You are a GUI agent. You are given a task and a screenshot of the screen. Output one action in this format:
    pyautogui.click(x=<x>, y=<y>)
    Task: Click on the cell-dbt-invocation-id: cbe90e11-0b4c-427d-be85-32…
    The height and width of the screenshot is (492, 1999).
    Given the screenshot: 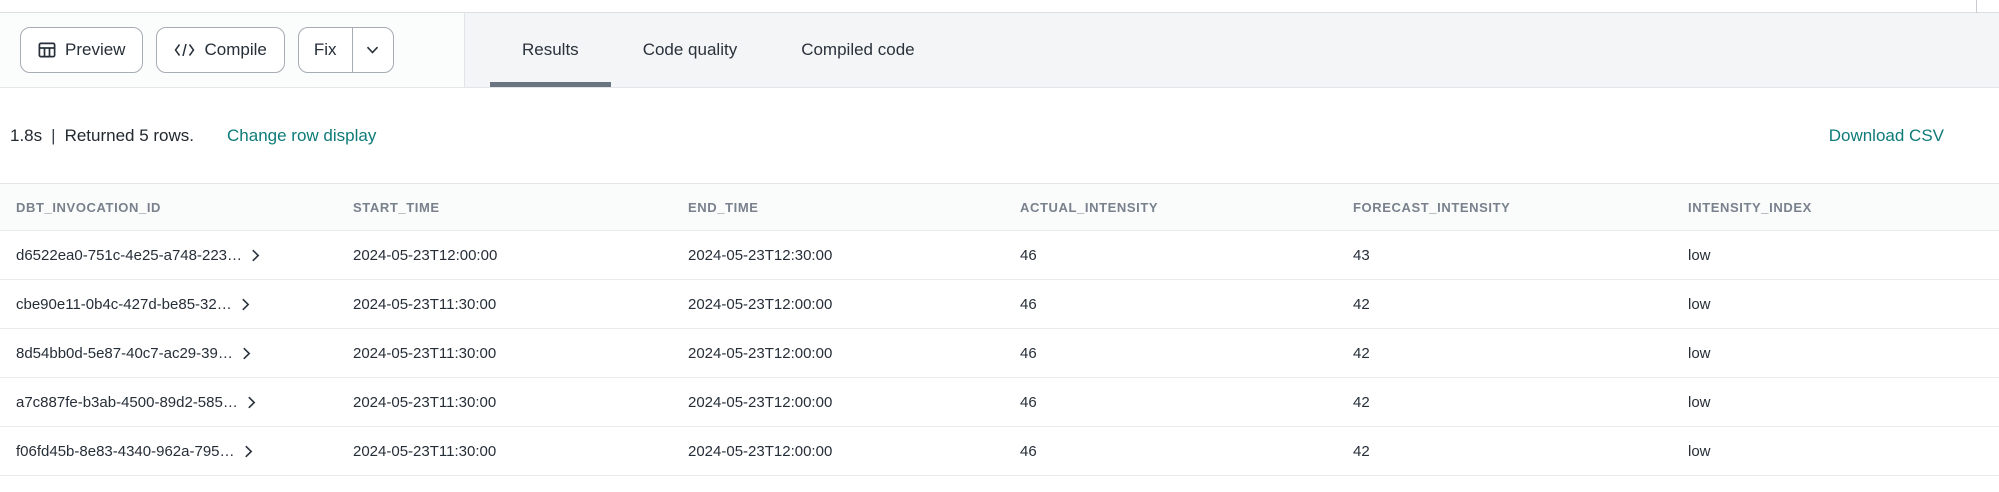 What is the action you would take?
    pyautogui.click(x=168, y=304)
    